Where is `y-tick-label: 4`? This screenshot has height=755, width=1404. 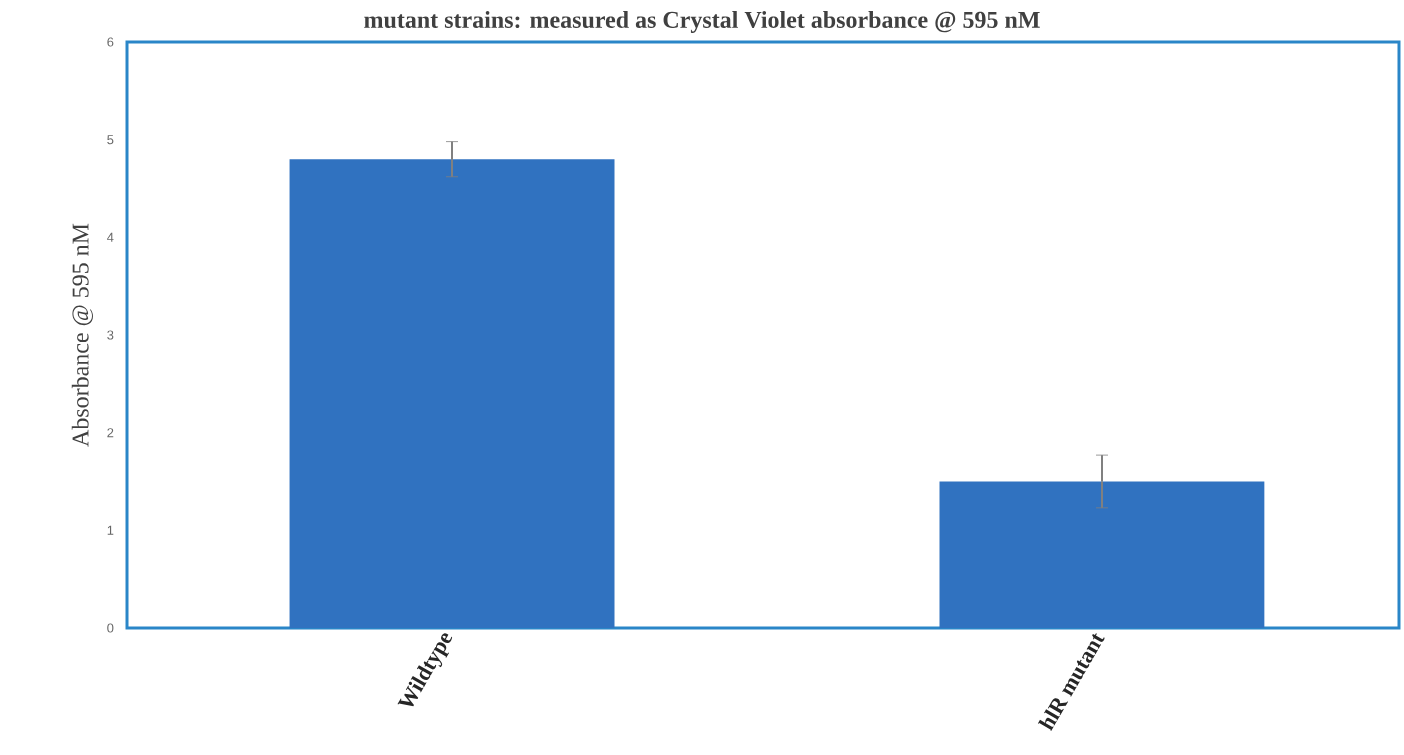 y-tick-label: 4 is located at coordinates (110, 237).